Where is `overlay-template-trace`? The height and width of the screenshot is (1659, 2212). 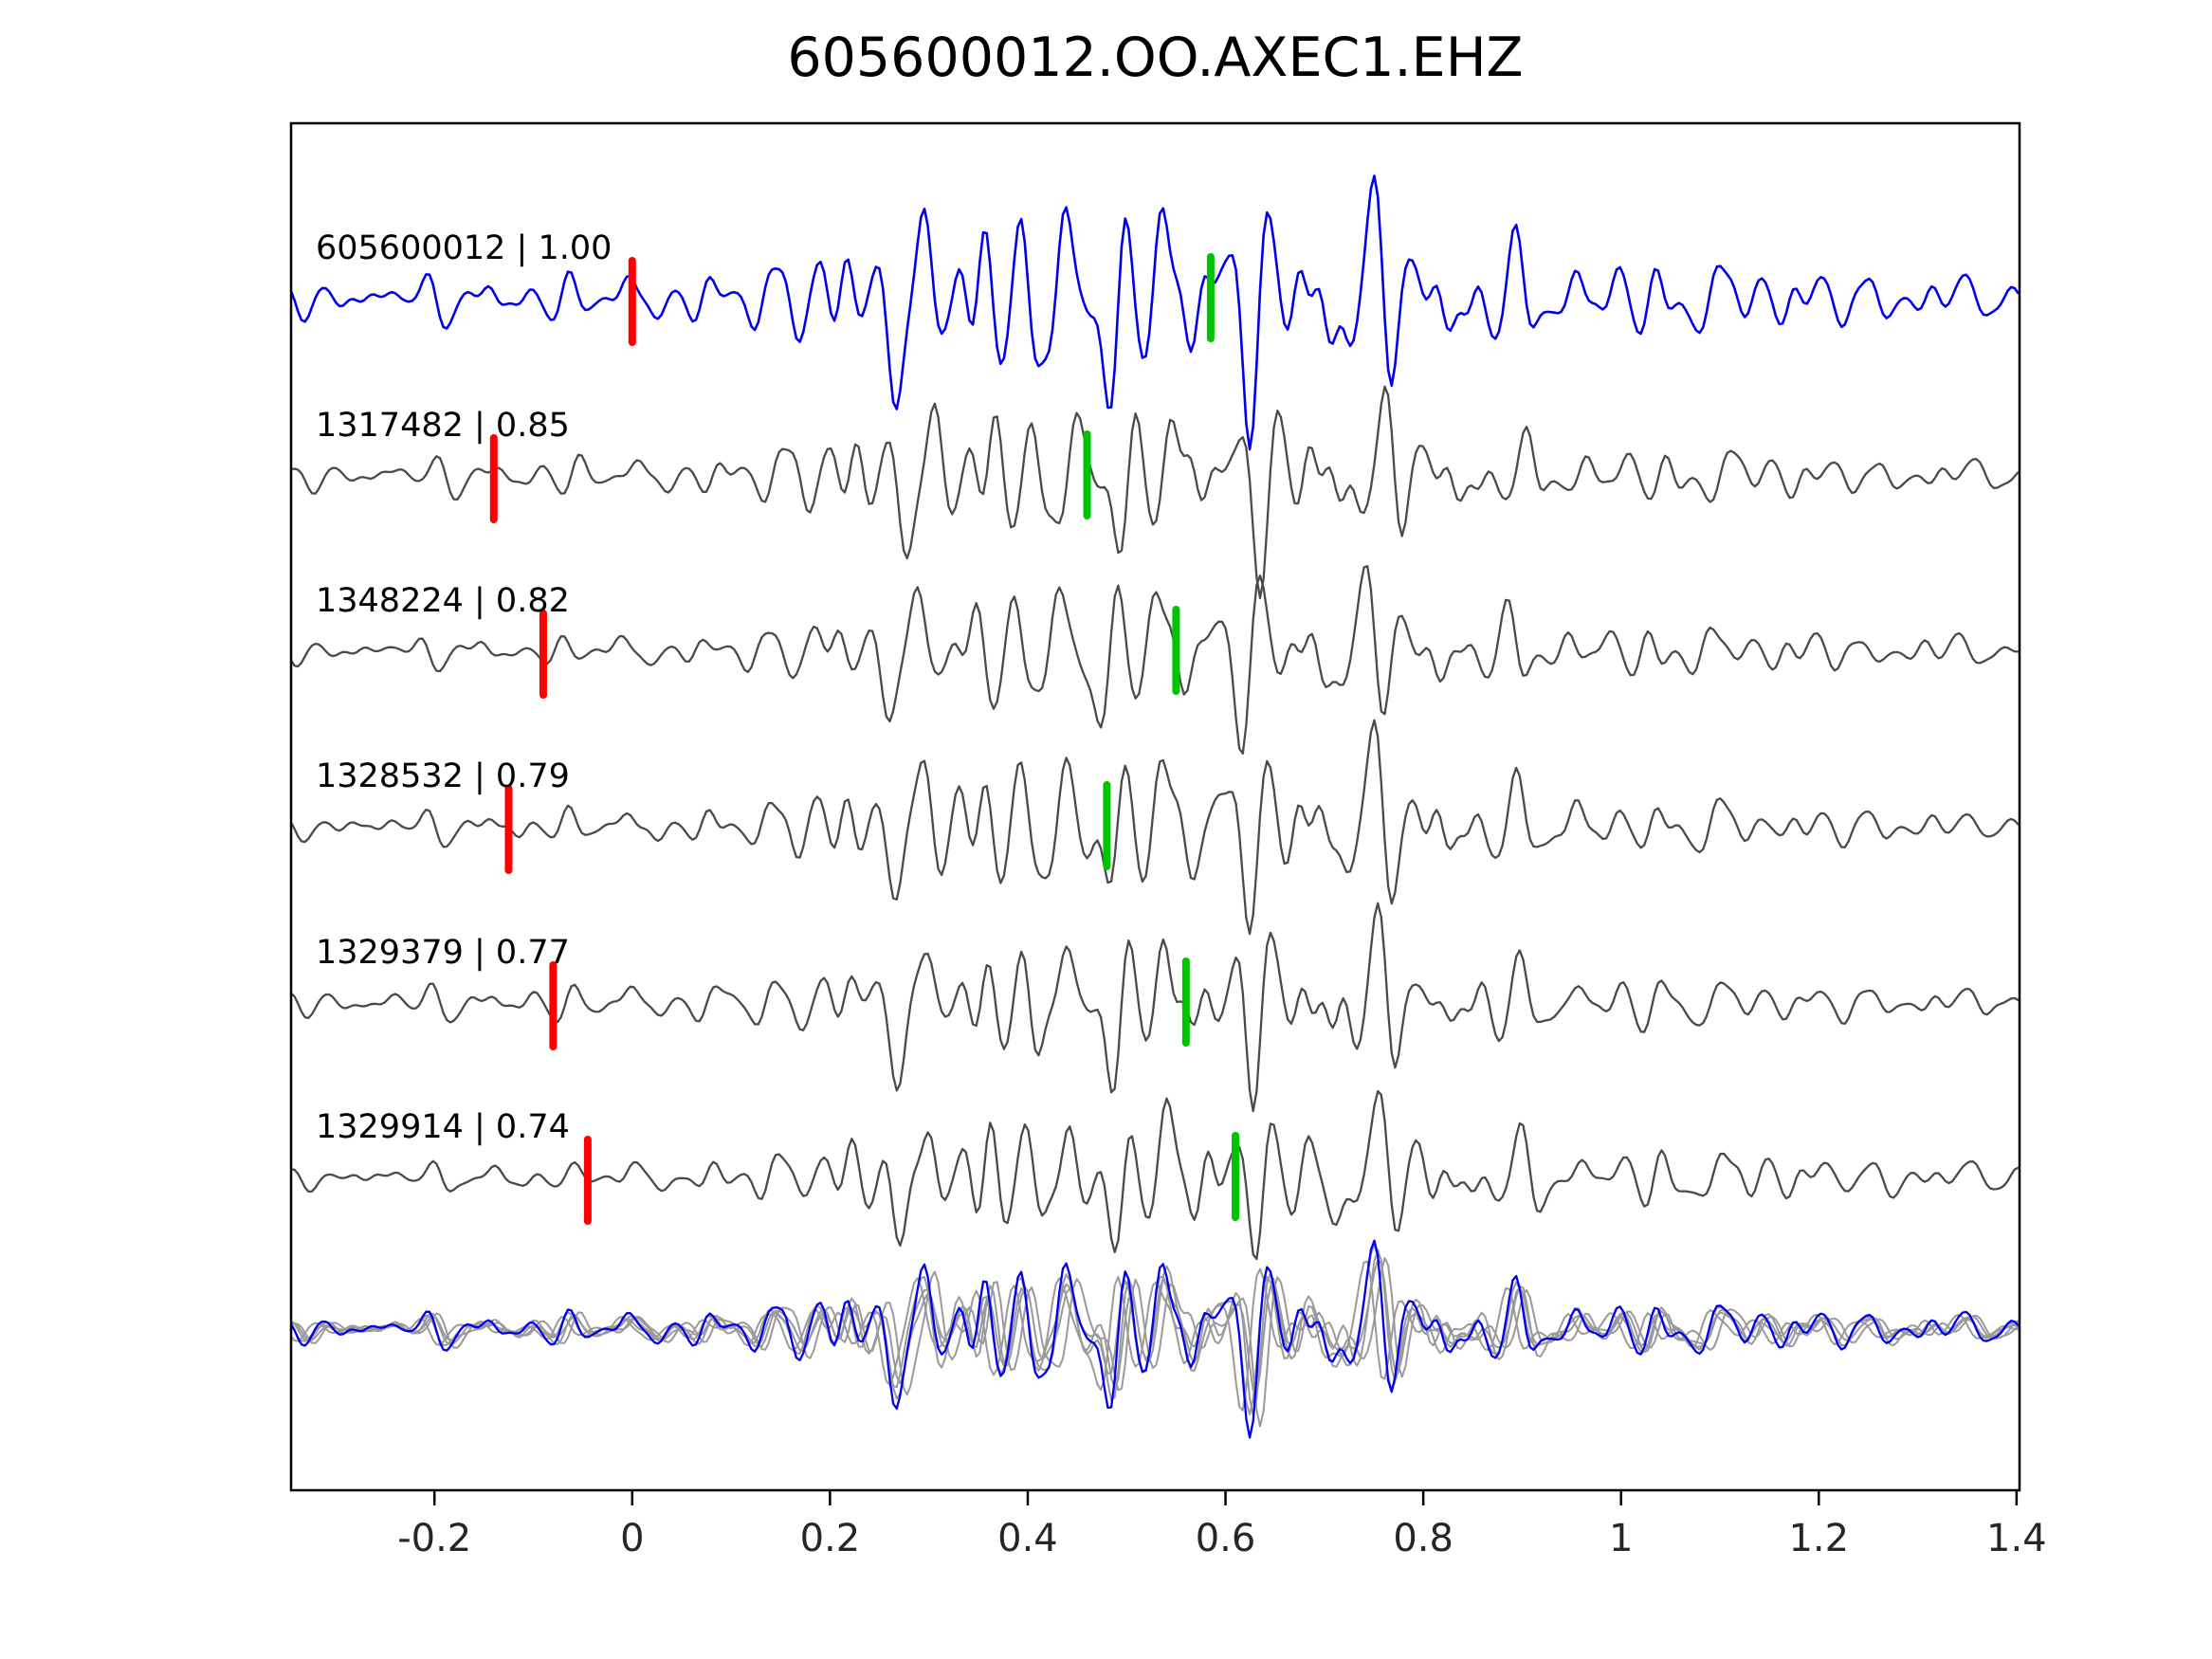
overlay-template-trace is located at coordinates (1155, 1339).